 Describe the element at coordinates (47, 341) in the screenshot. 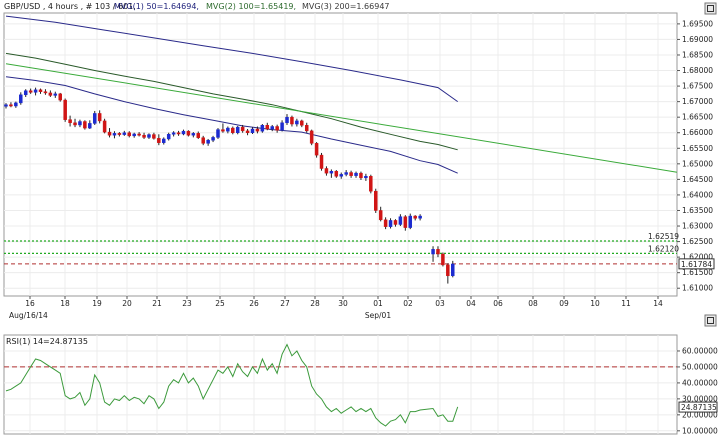

I see `rsi-header: RSI(1) 14=24.87135` at that location.